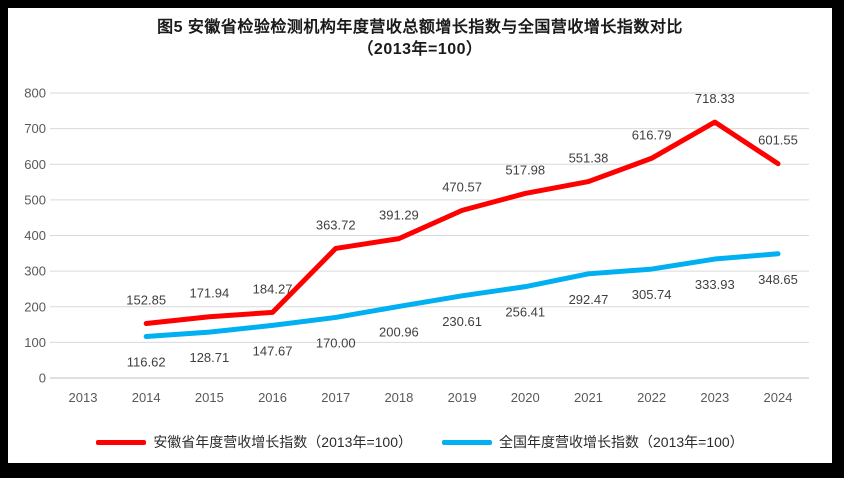 The height and width of the screenshot is (478, 844). I want to click on chart-title-line2: （2013年=100）, so click(420, 49).